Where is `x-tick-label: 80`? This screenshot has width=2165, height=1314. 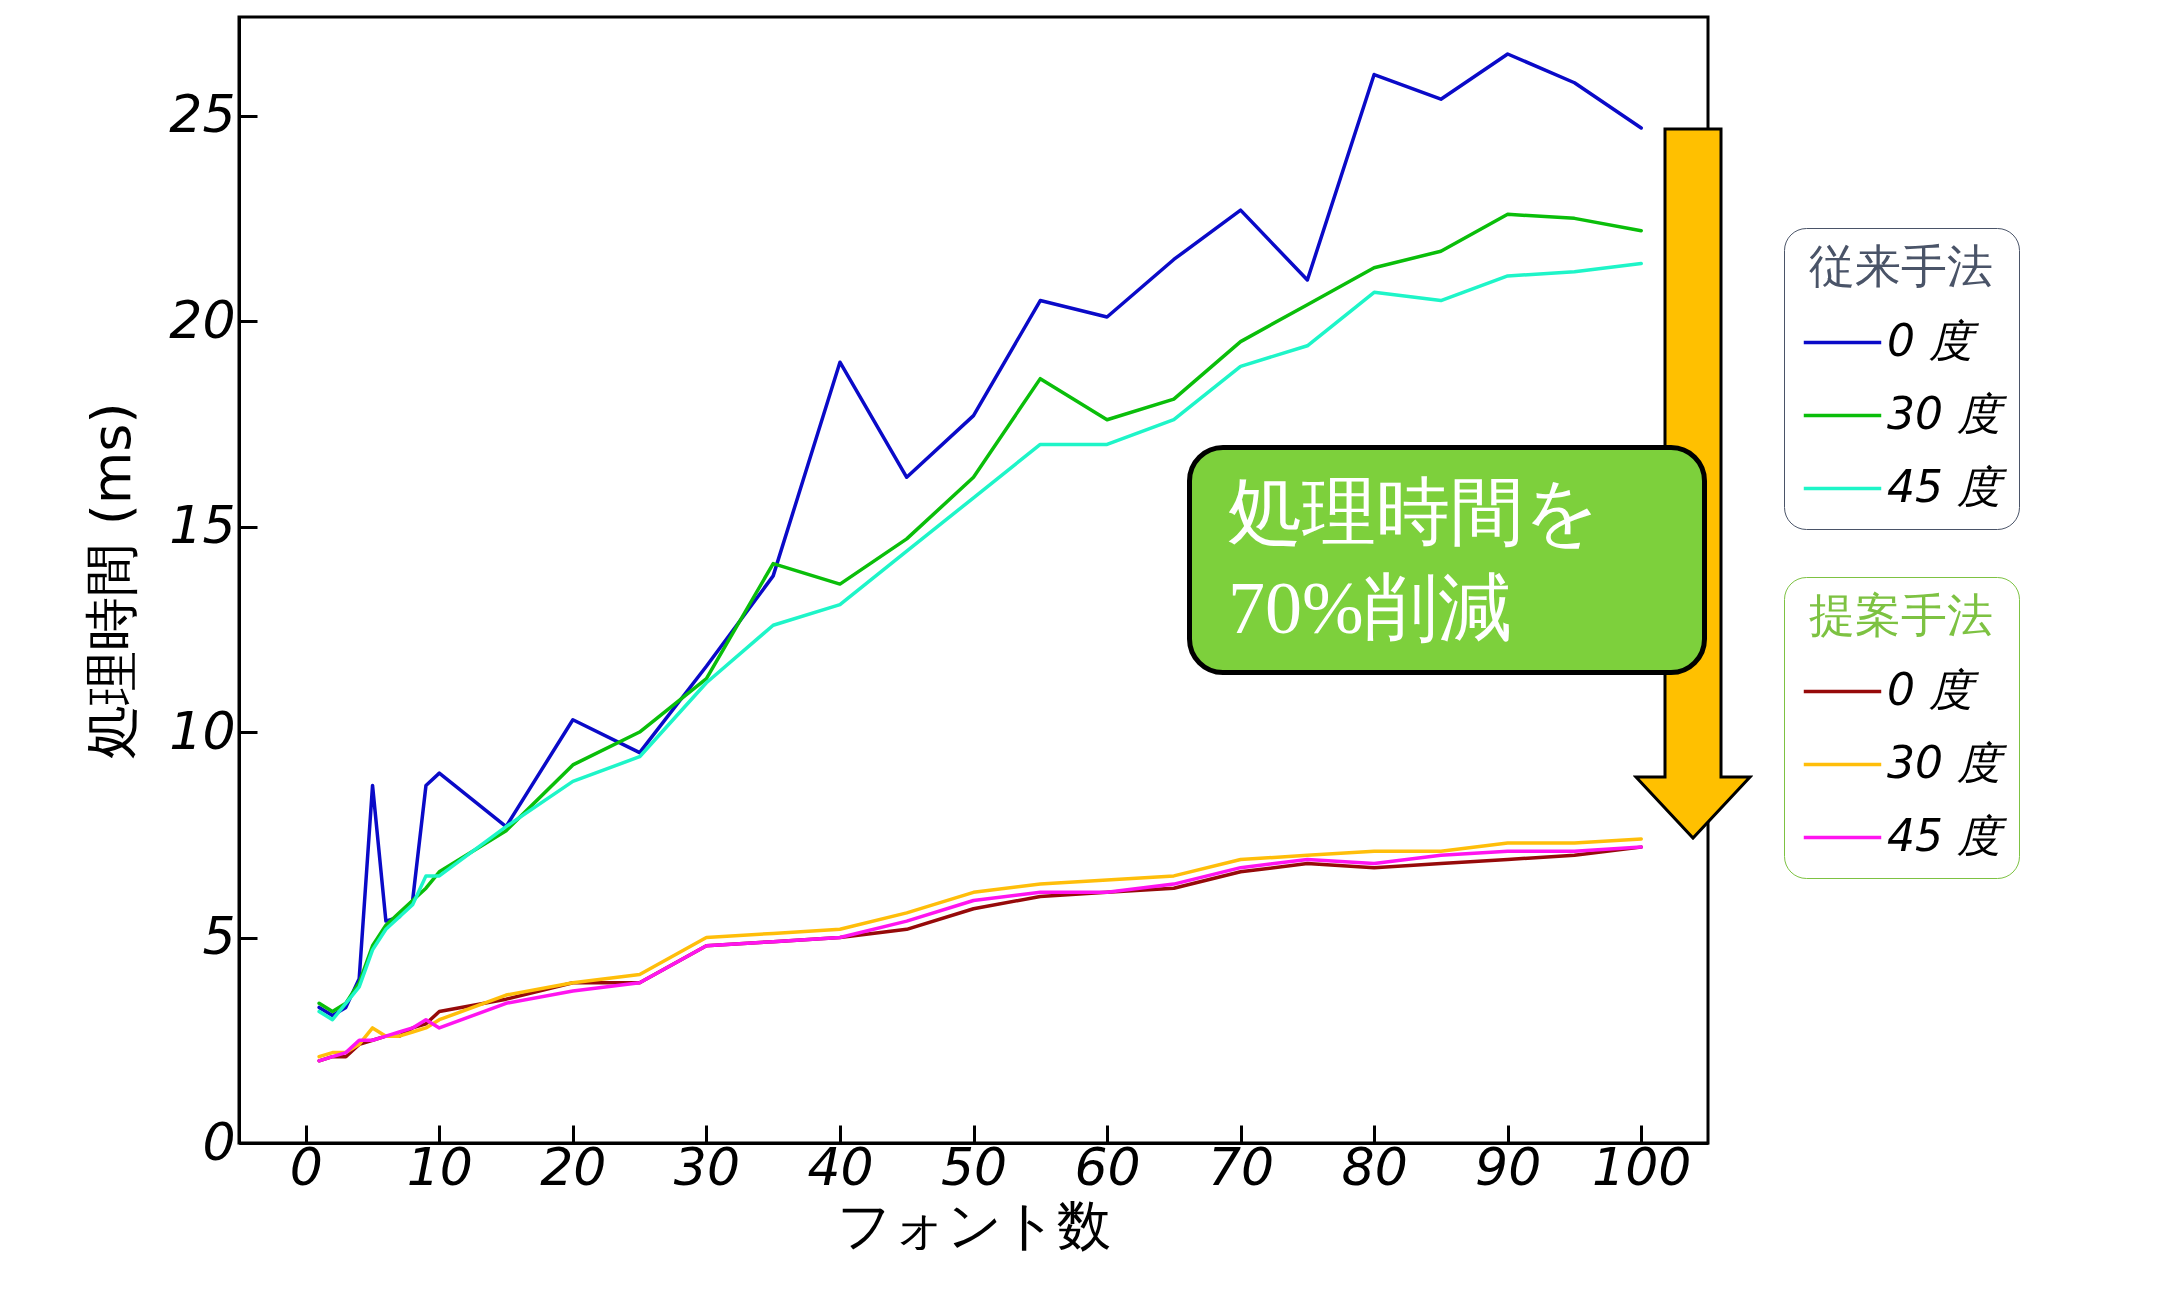 x-tick-label: 80 is located at coordinates (1374, 1166).